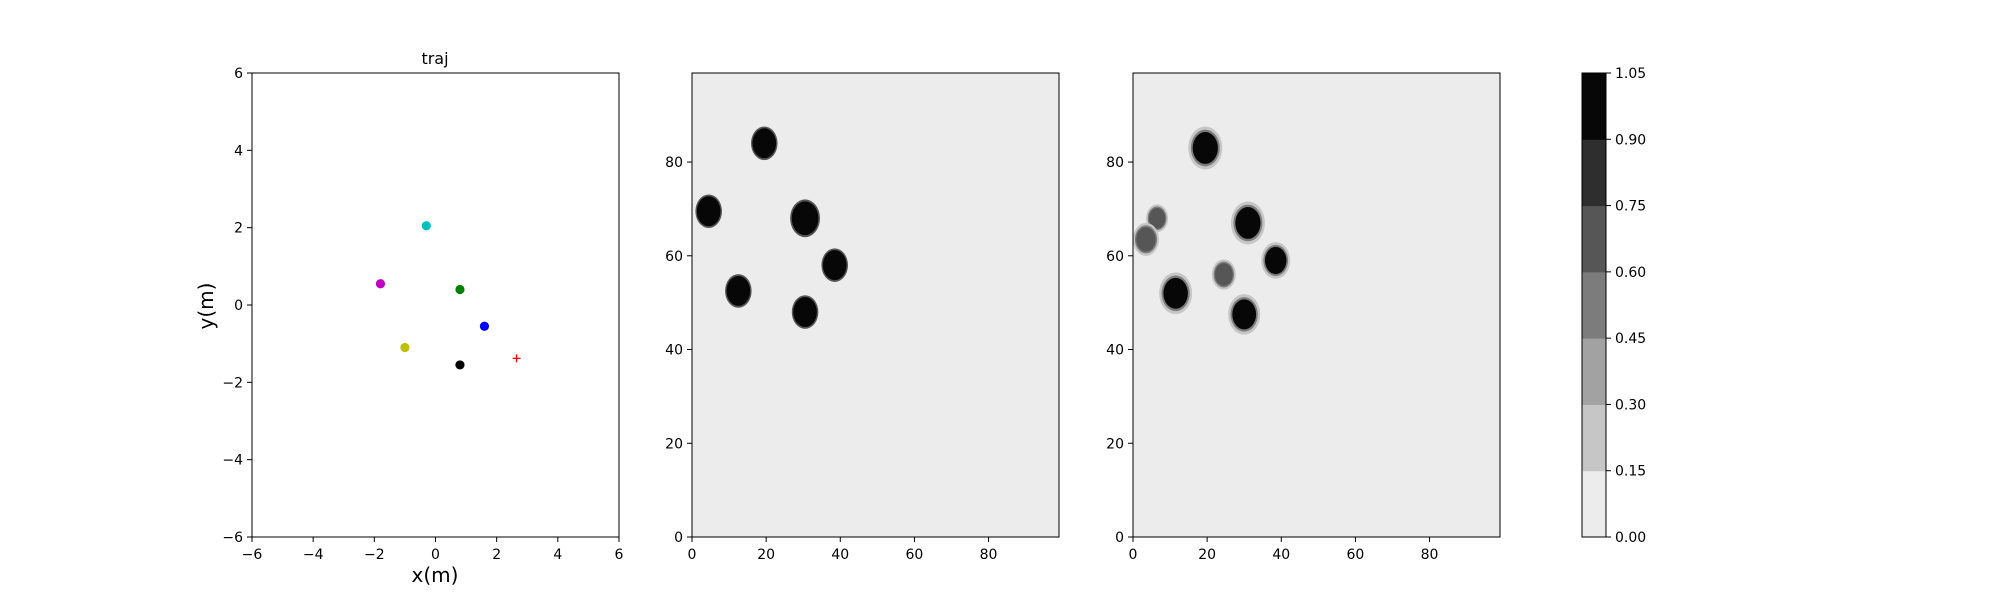  What do you see at coordinates (313, 555) in the screenshot?
I see `x-tick-label: −4` at bounding box center [313, 555].